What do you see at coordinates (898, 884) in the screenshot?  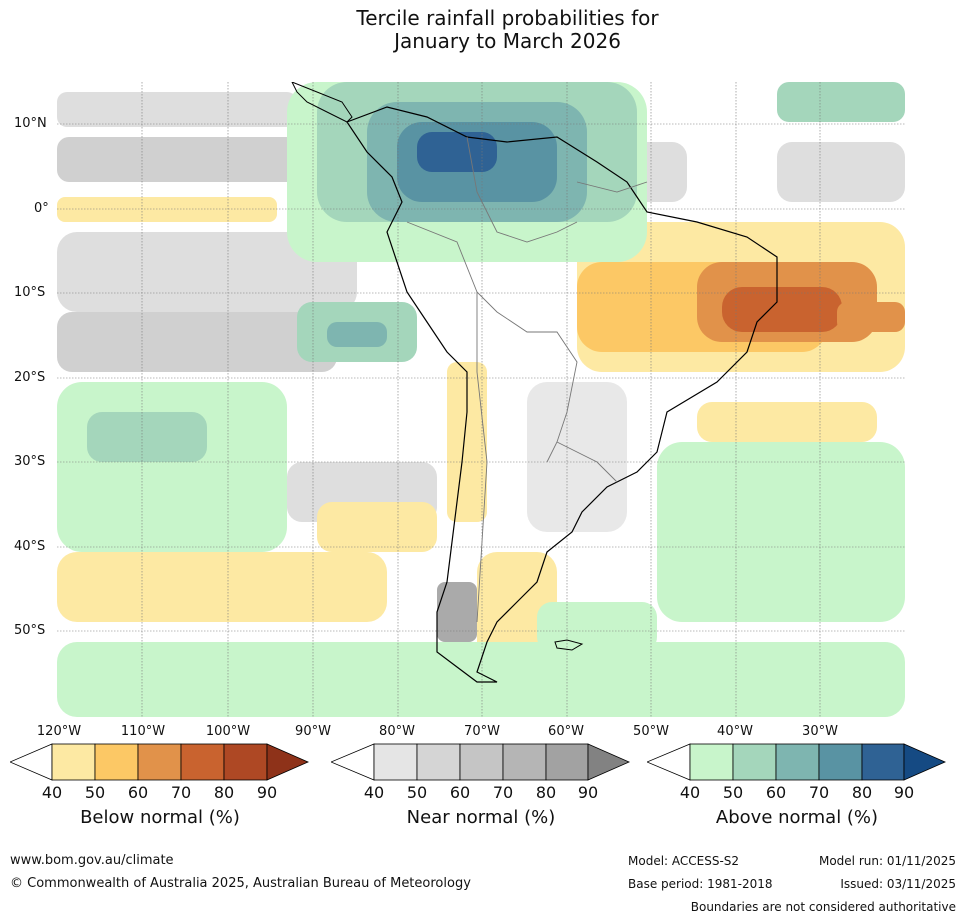 I see `footer-issued: Issued: 03/11/2025` at bounding box center [898, 884].